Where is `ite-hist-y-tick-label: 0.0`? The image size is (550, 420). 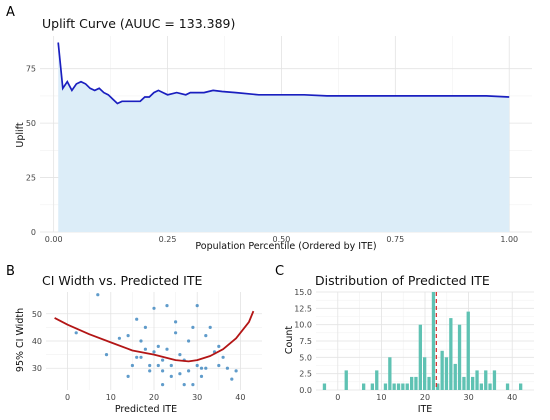 ite-hist-y-tick-label: 0.0 is located at coordinates (305, 390).